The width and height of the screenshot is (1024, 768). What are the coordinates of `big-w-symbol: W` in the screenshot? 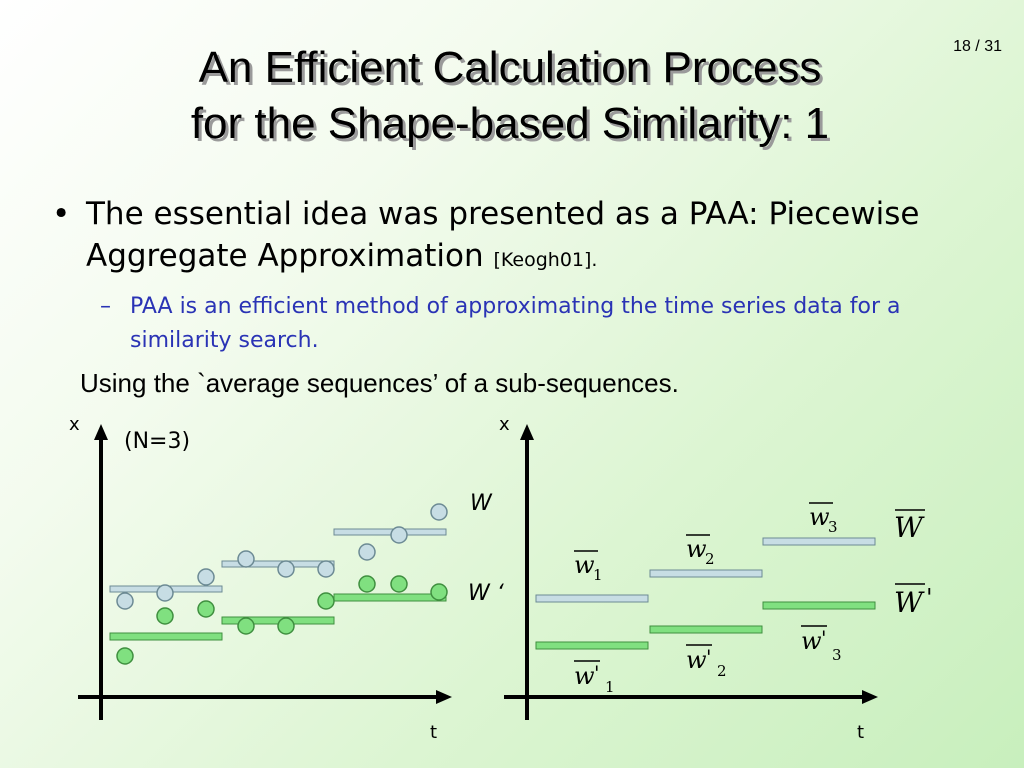 It's located at (909, 527).